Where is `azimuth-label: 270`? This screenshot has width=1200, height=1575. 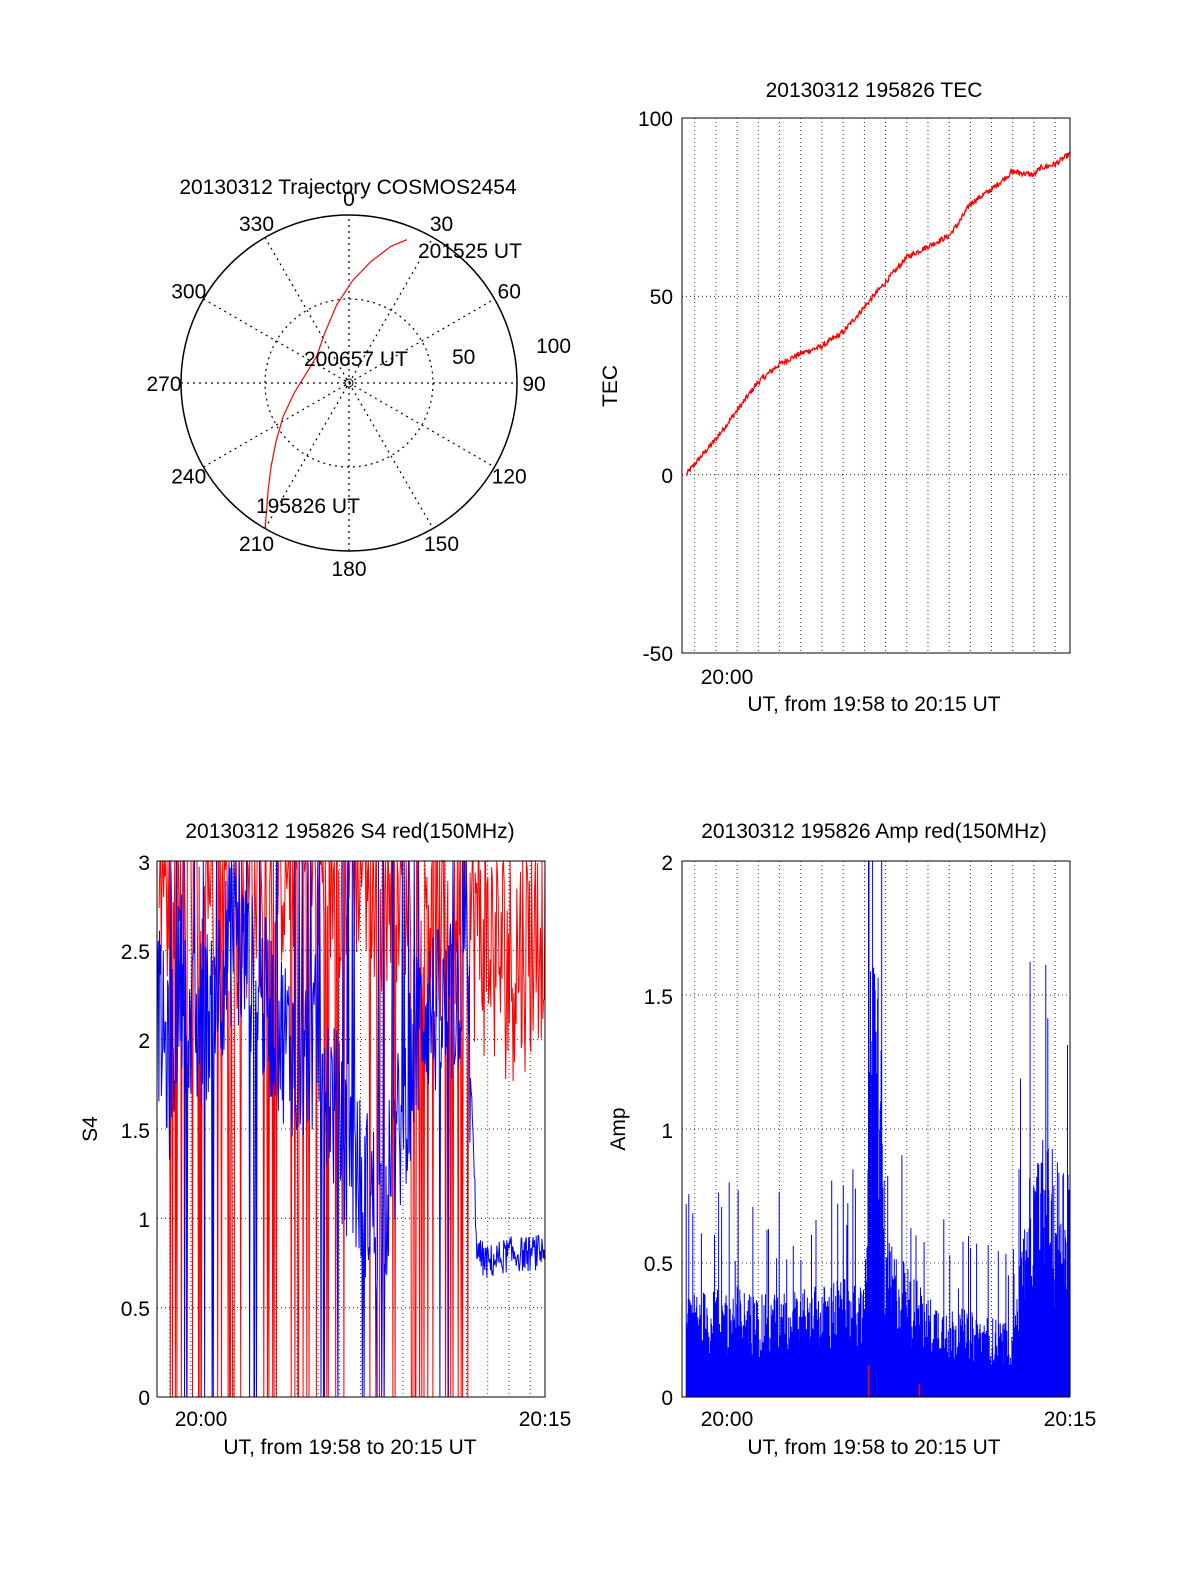 azimuth-label: 270 is located at coordinates (163, 384).